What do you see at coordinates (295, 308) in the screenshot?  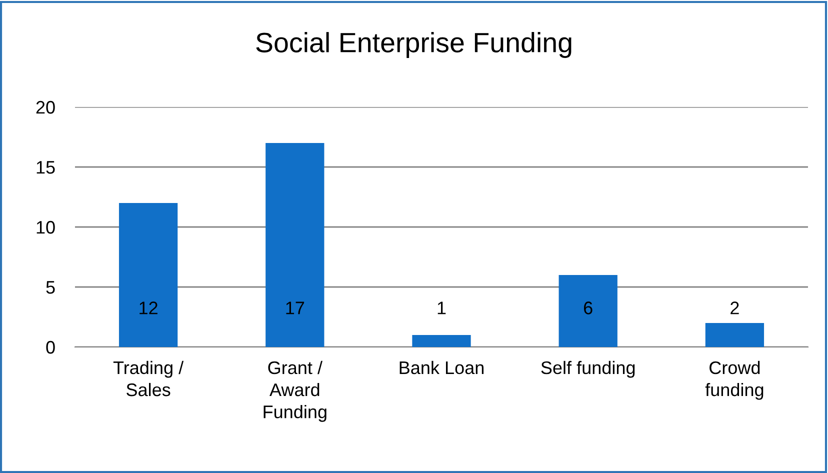 I see `data-label: 17` at bounding box center [295, 308].